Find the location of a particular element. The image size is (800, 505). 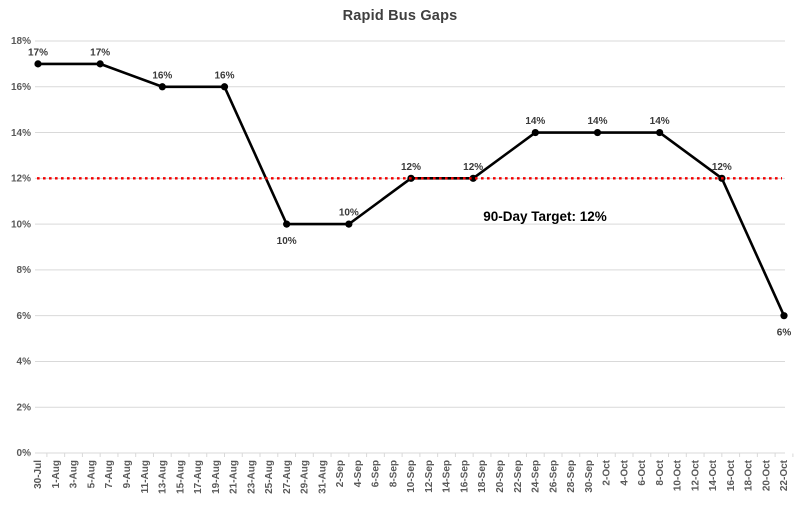

x-axis-label: 6-Sep is located at coordinates (376, 473).